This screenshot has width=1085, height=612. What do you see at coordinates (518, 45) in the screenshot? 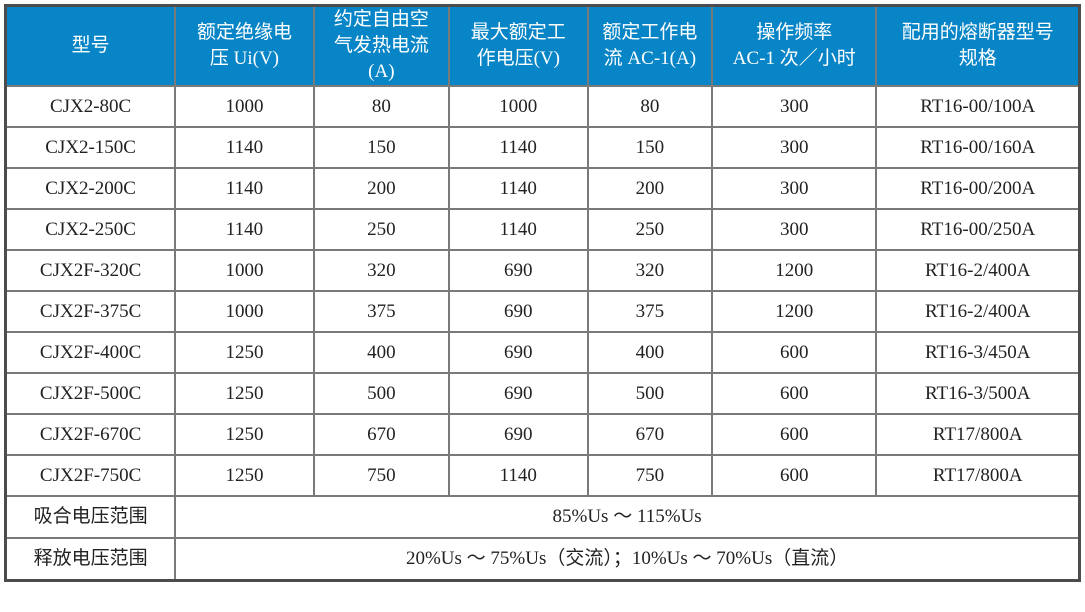
I see `header-cell-col4: 最大额定工 作电压(V)` at bounding box center [518, 45].